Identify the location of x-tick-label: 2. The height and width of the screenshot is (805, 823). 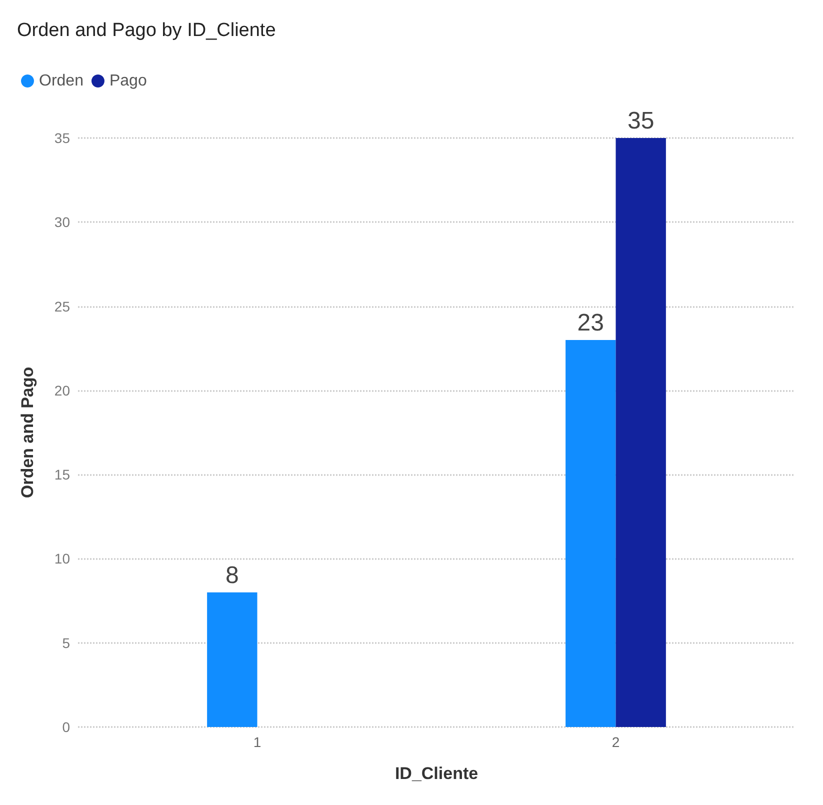
(616, 742).